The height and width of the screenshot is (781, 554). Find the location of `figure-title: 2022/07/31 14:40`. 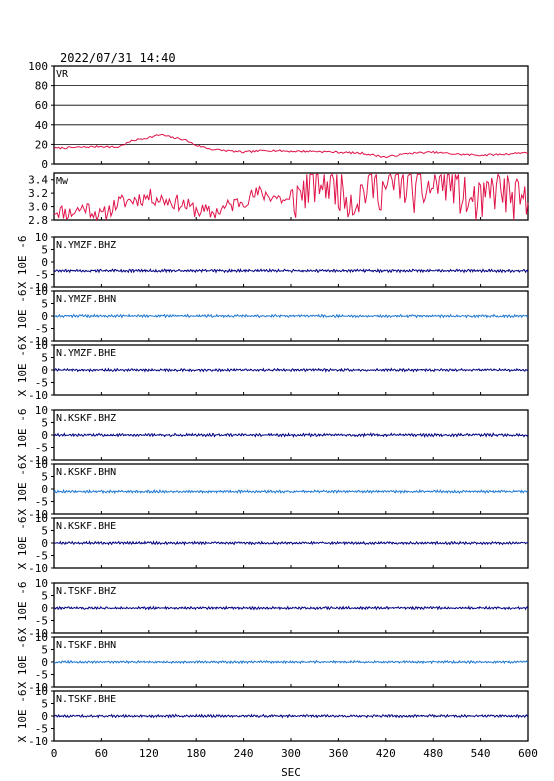

figure-title: 2022/07/31 14:40 is located at coordinates (118, 58).